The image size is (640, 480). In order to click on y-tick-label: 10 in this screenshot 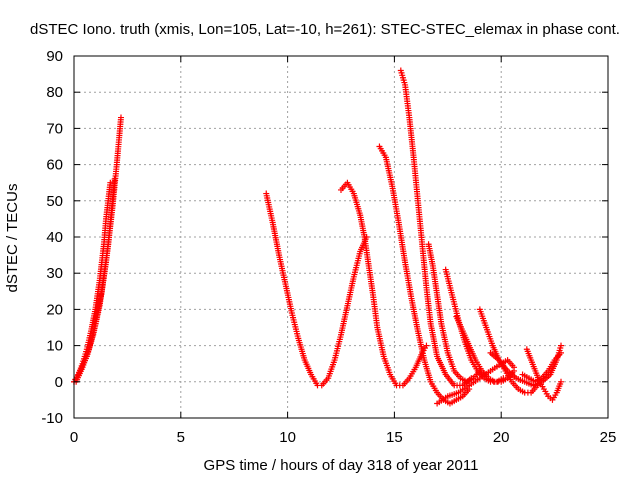, I will do `click(54, 346)`.